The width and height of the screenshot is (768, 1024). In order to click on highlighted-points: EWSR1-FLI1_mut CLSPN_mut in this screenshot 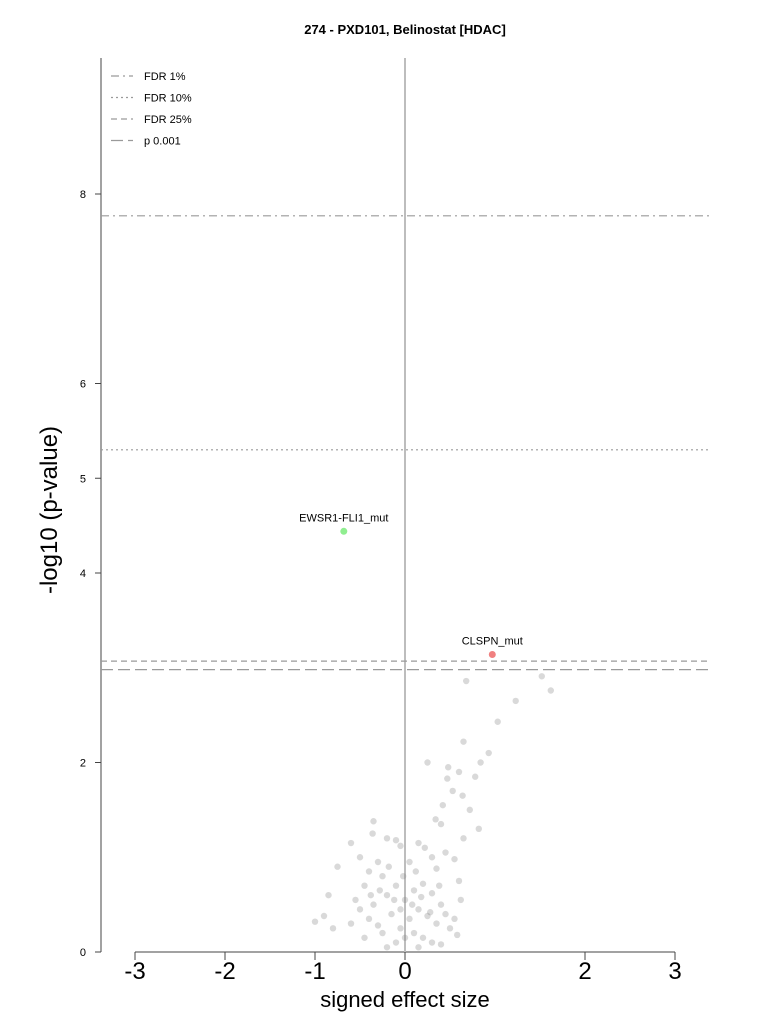, I will do `click(411, 585)`.